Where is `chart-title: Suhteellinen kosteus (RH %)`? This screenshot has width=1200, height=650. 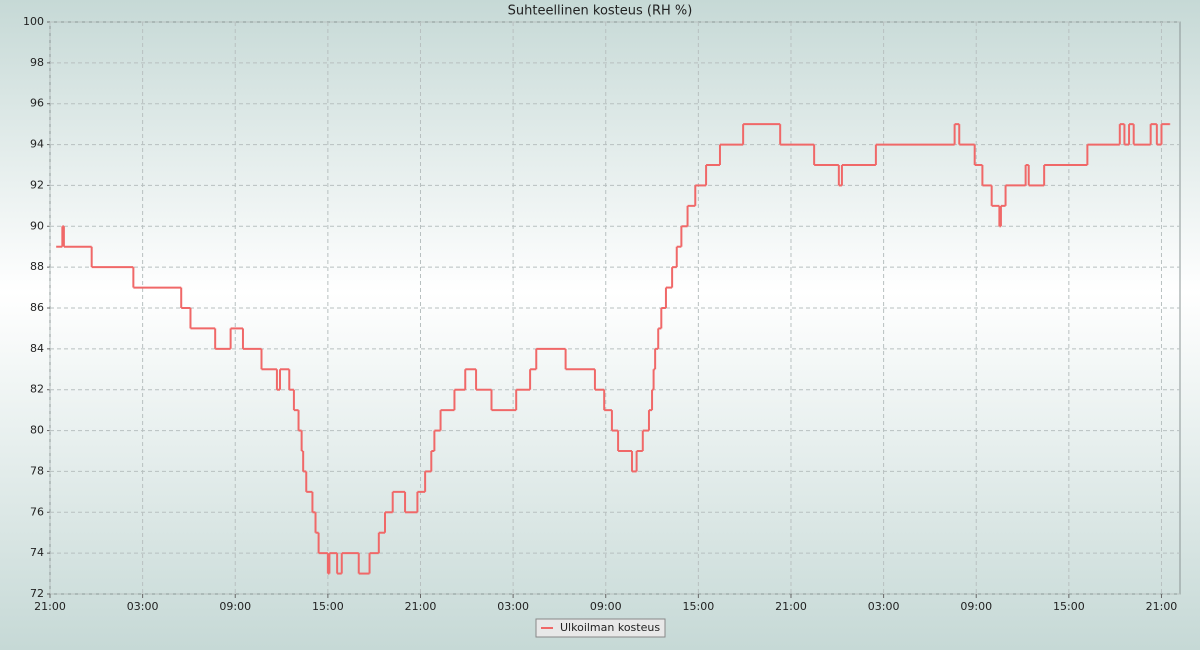 chart-title: Suhteellinen kosteus (RH %) is located at coordinates (600, 11).